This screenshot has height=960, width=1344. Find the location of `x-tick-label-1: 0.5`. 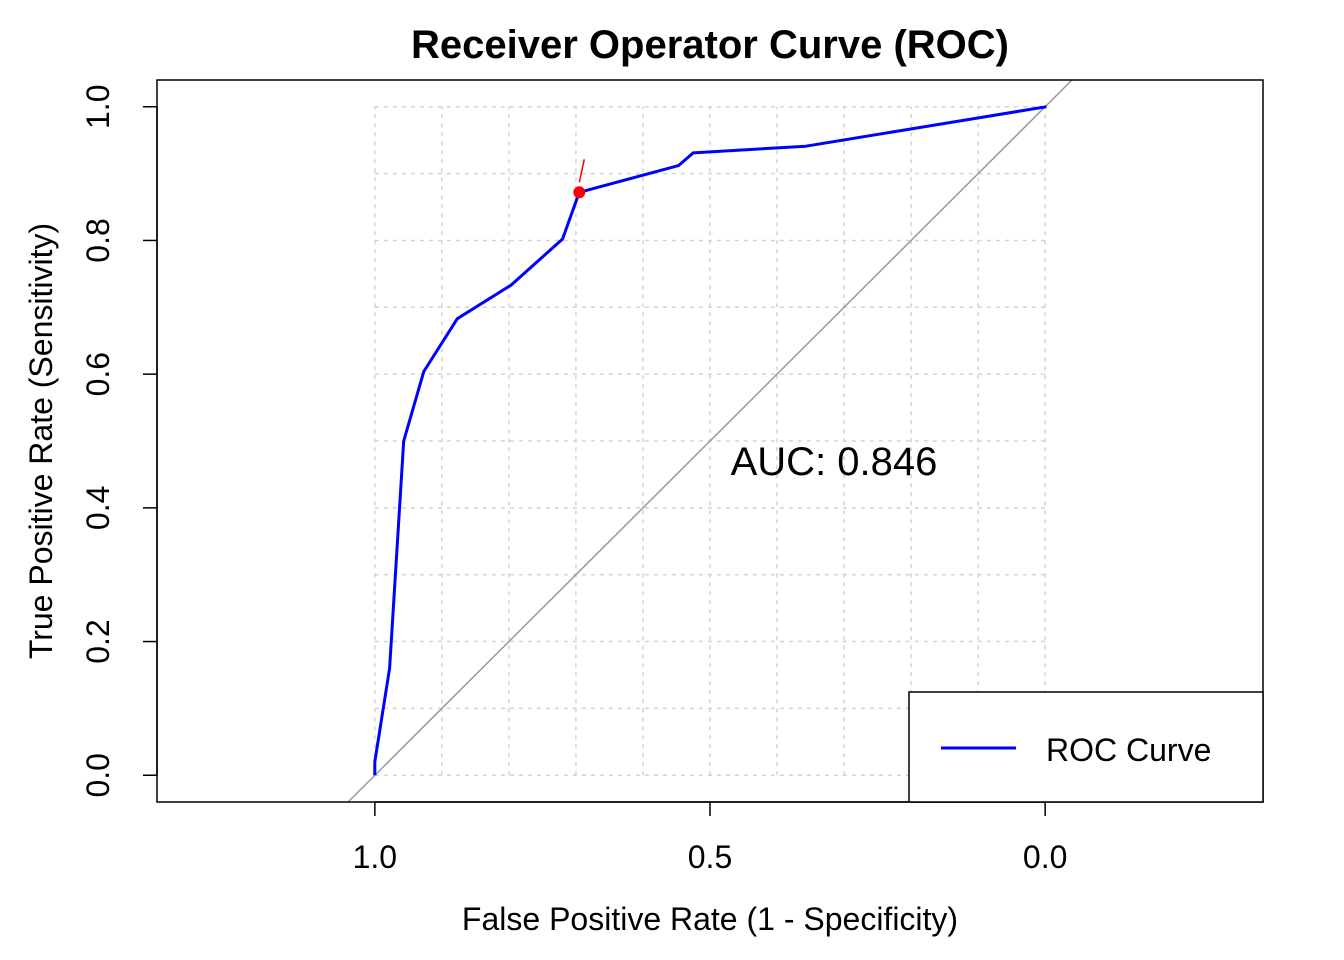

x-tick-label-1: 0.5 is located at coordinates (710, 857).